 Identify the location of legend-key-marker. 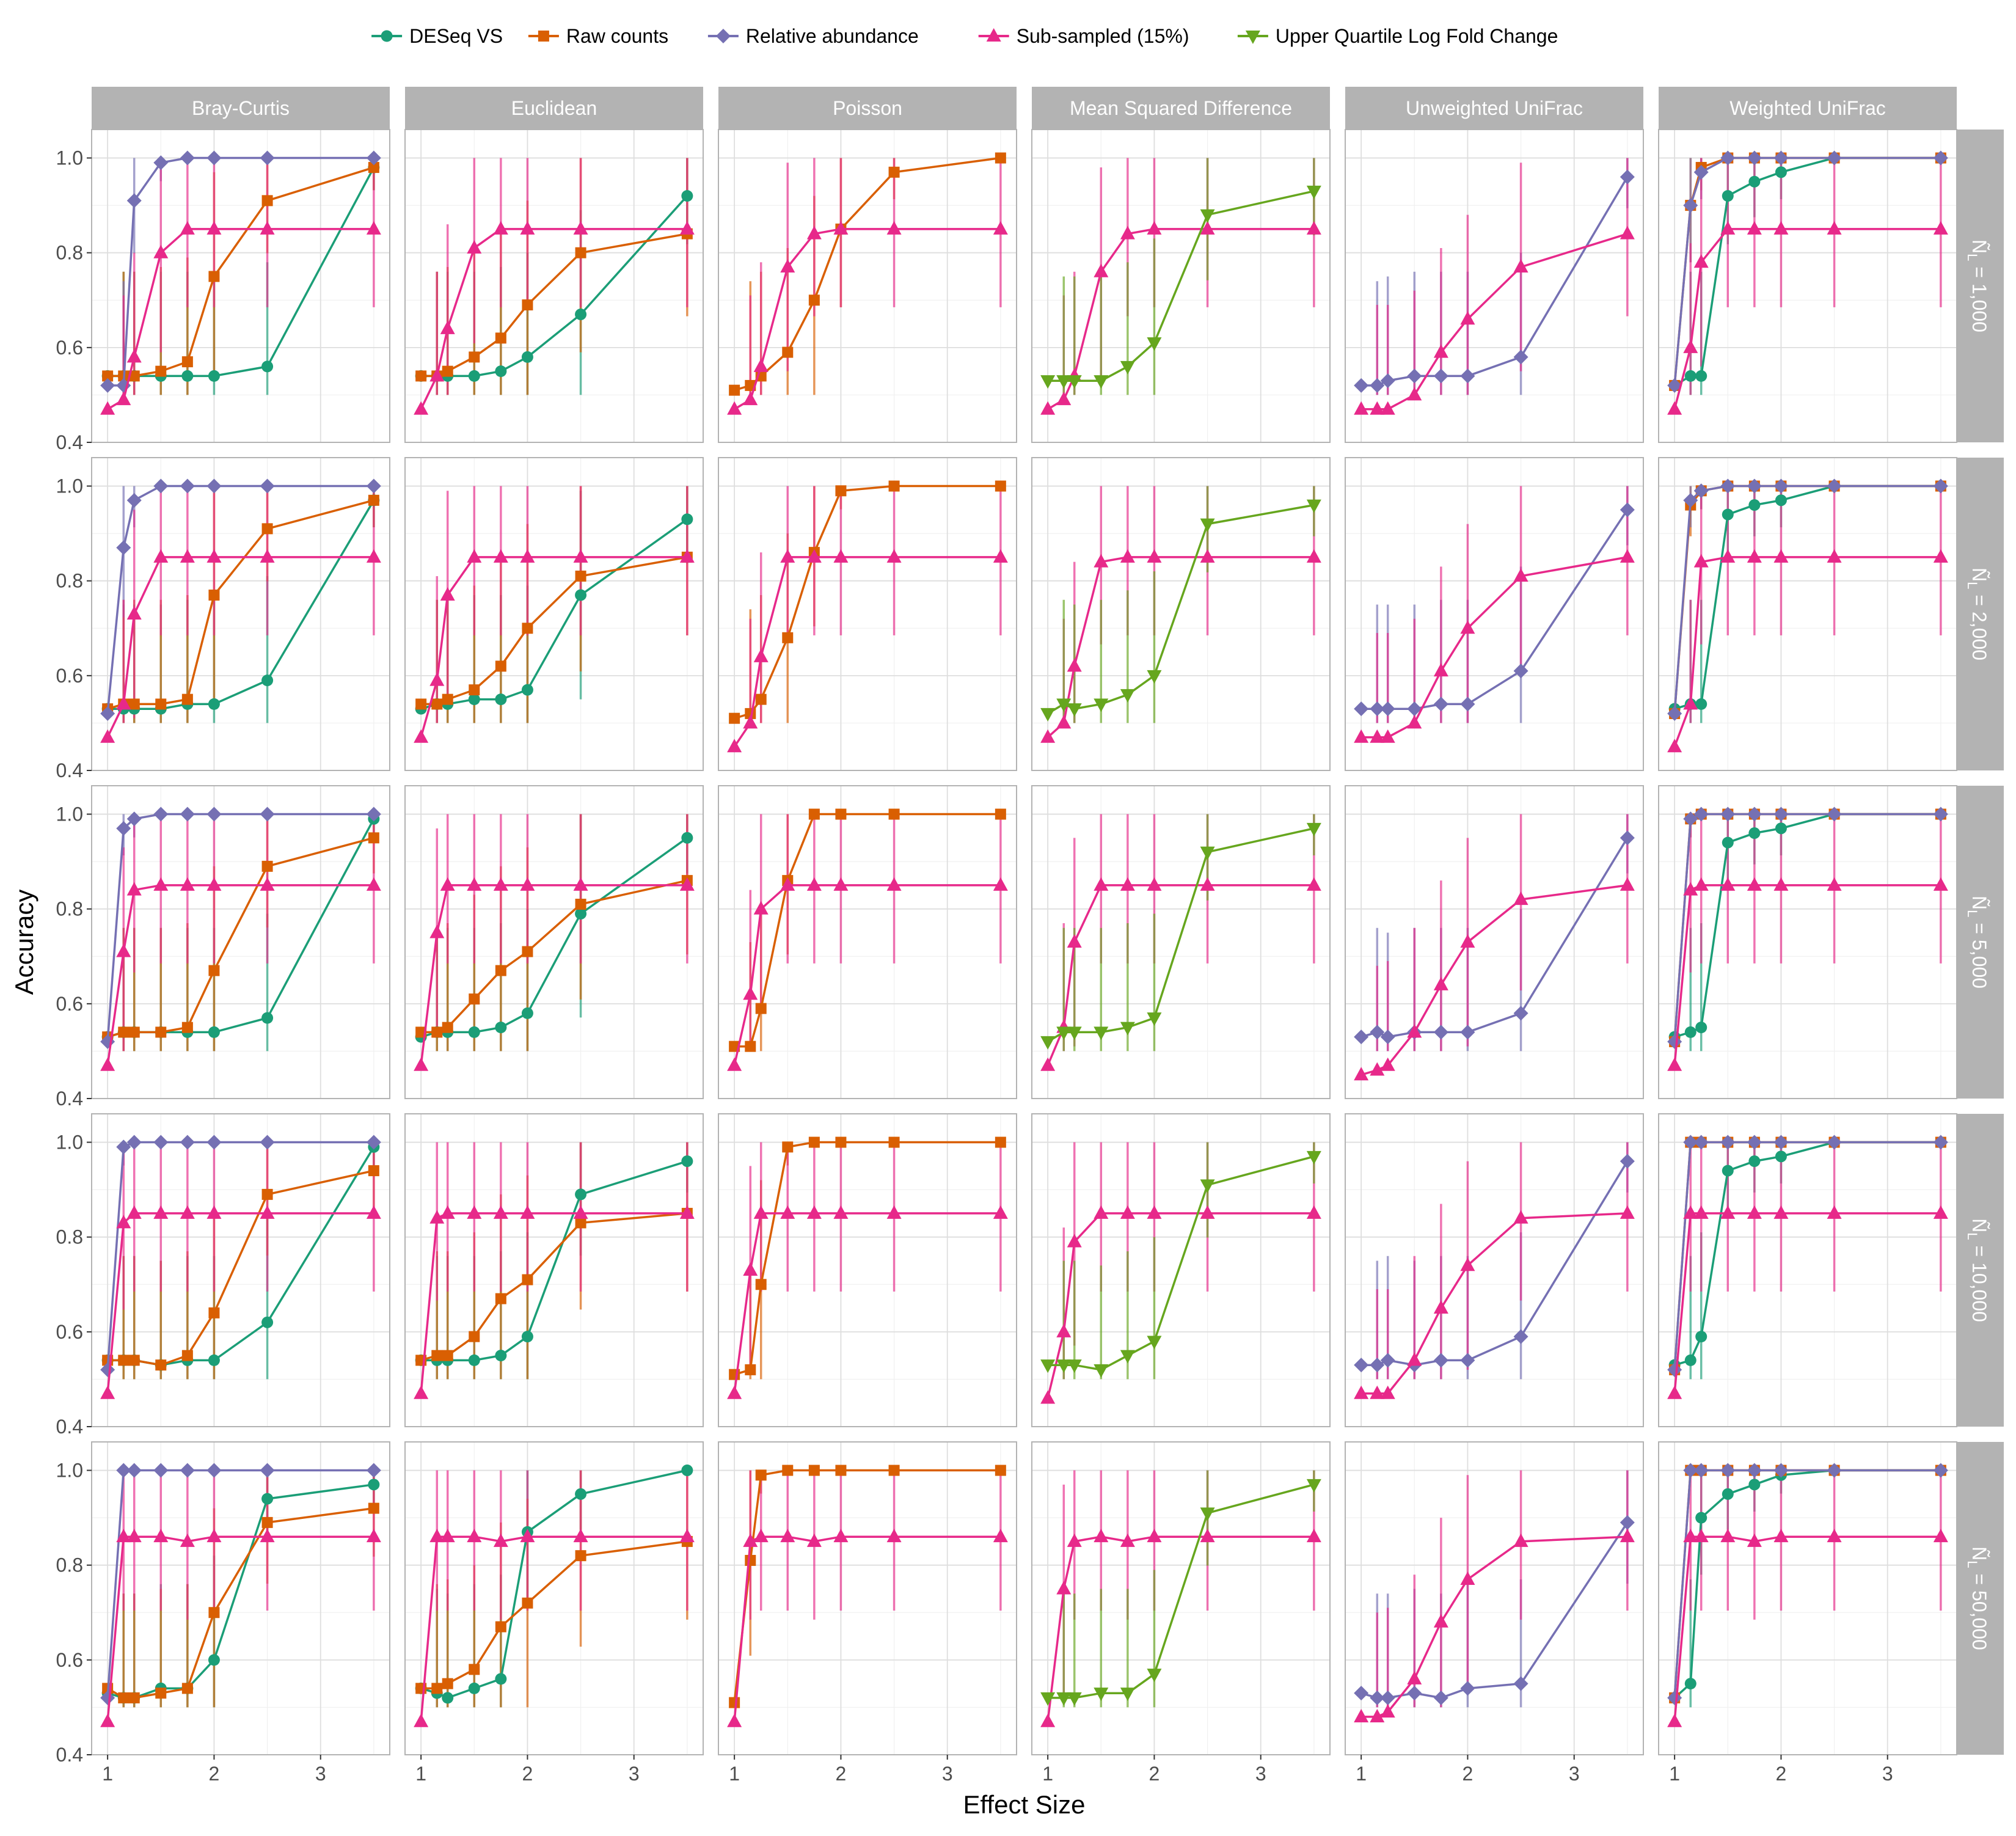
(994, 35).